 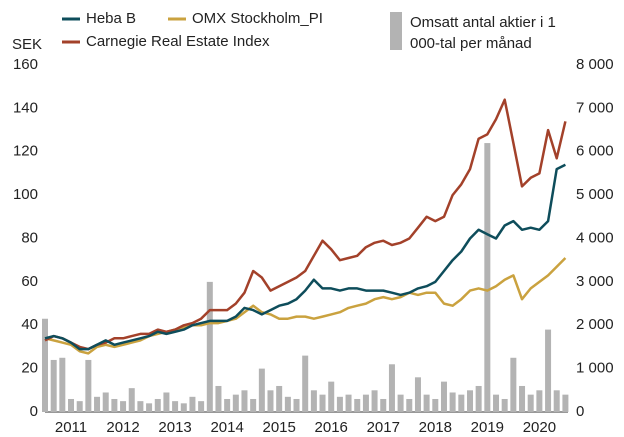 What do you see at coordinates (595, 194) in the screenshot?
I see `y2-tick-label: 5 000` at bounding box center [595, 194].